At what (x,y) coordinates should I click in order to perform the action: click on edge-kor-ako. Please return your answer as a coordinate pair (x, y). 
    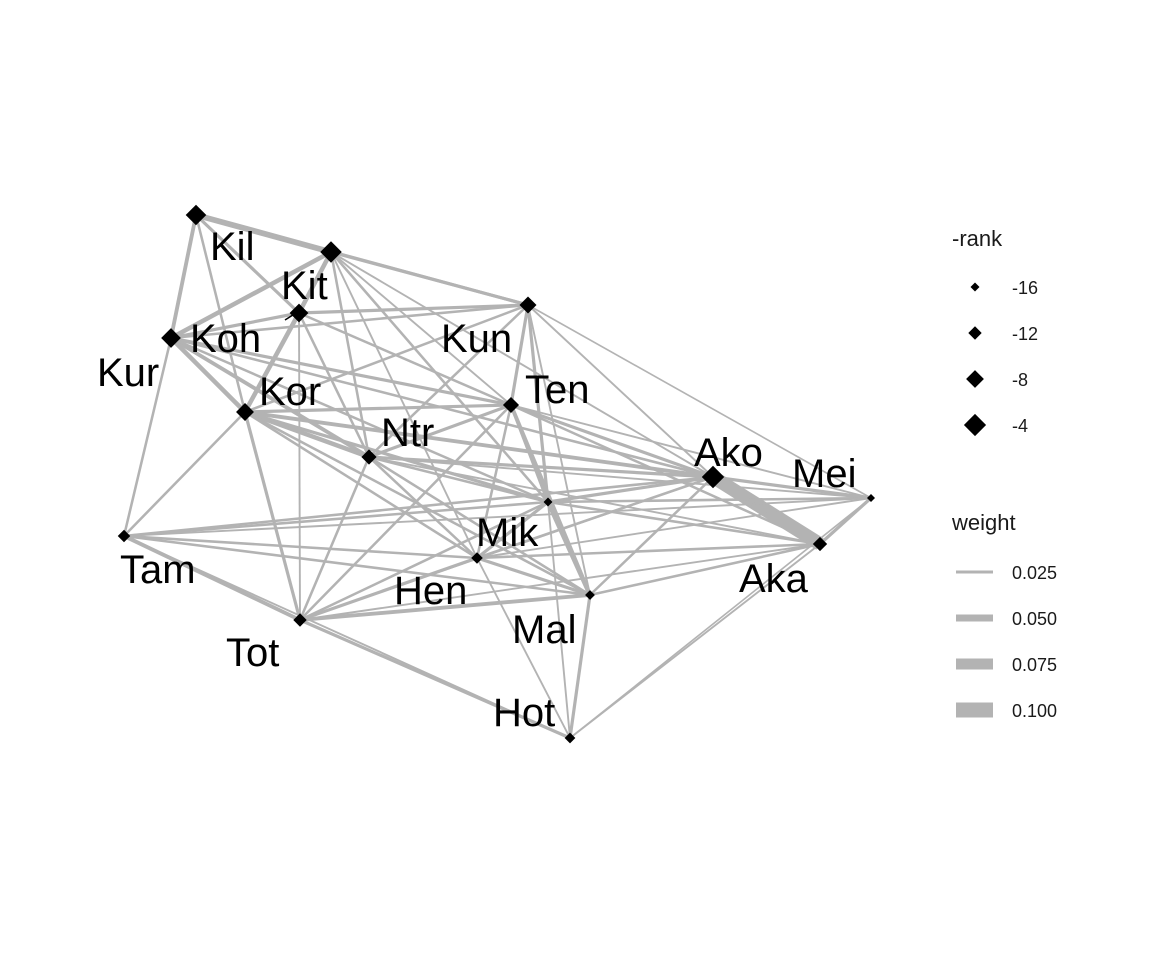
    Looking at the image, I should click on (479, 444).